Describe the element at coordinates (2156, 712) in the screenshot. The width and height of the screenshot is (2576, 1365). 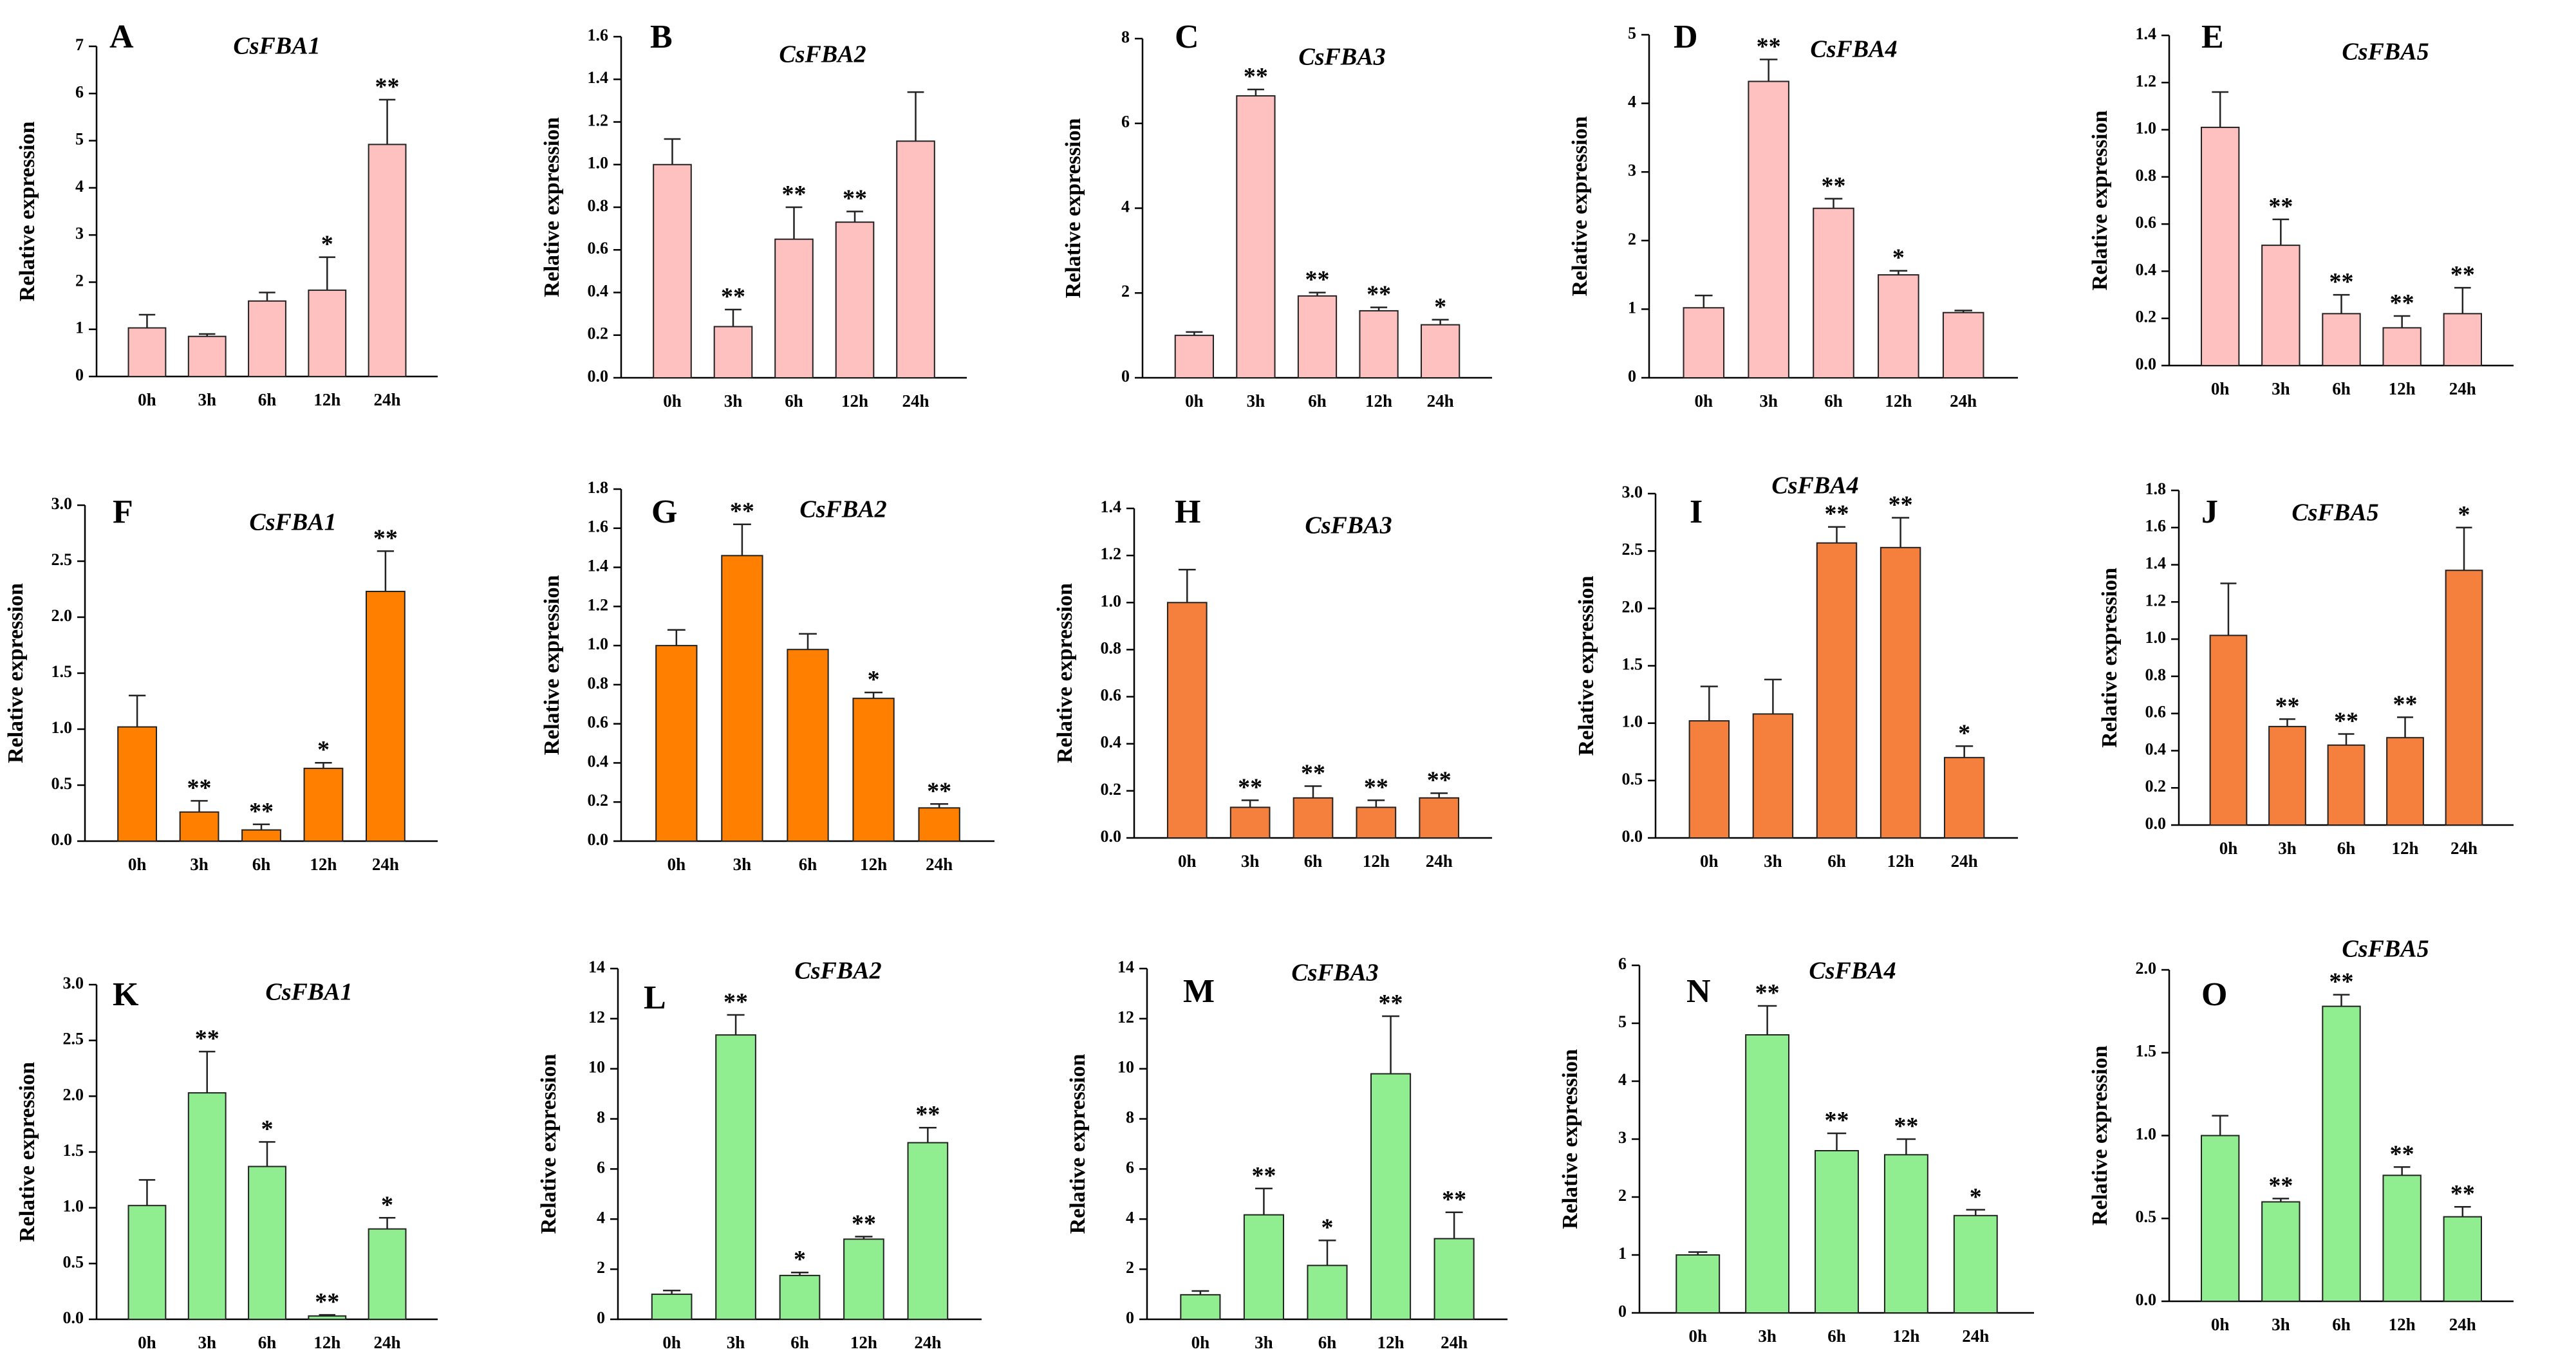
I see `y-tick-label: 0.6` at that location.